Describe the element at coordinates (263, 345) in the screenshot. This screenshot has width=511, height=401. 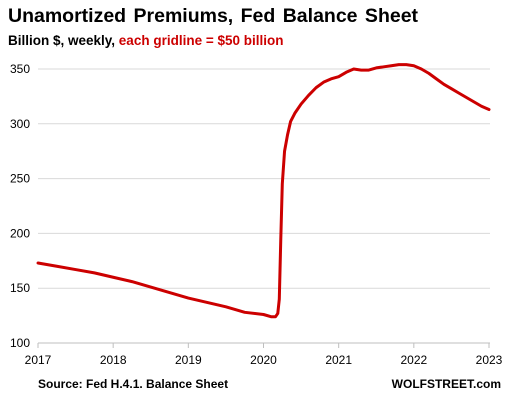
I see `axes` at that location.